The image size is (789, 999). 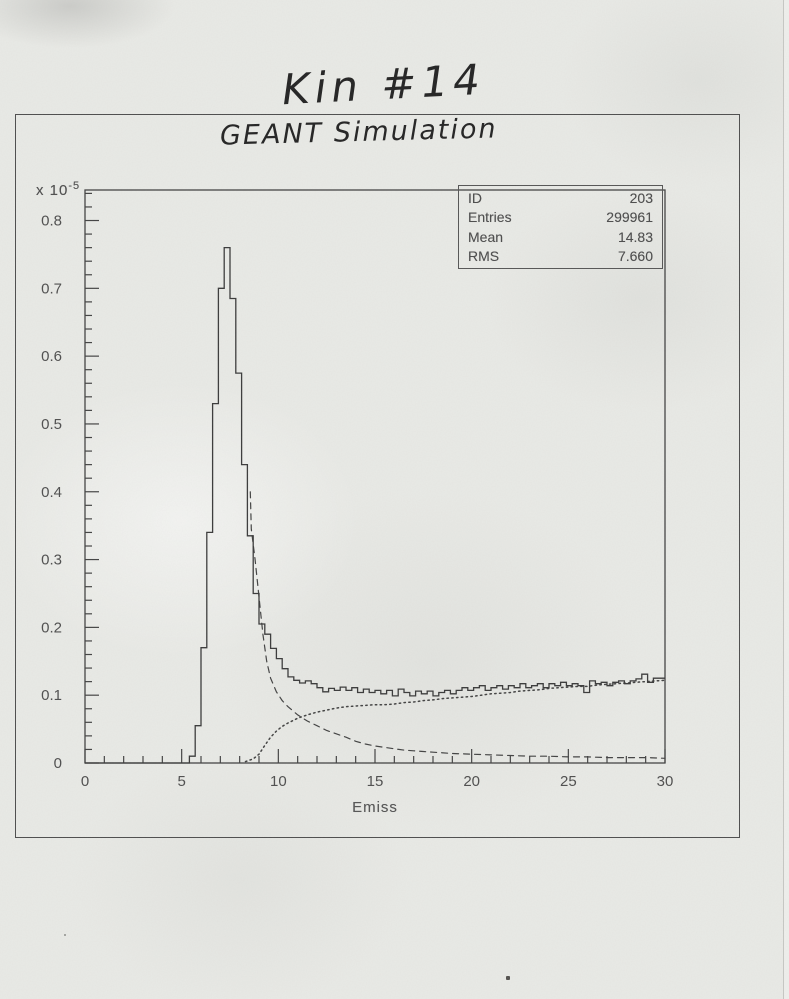 I want to click on x-tick-label: 30, so click(x=665, y=781).